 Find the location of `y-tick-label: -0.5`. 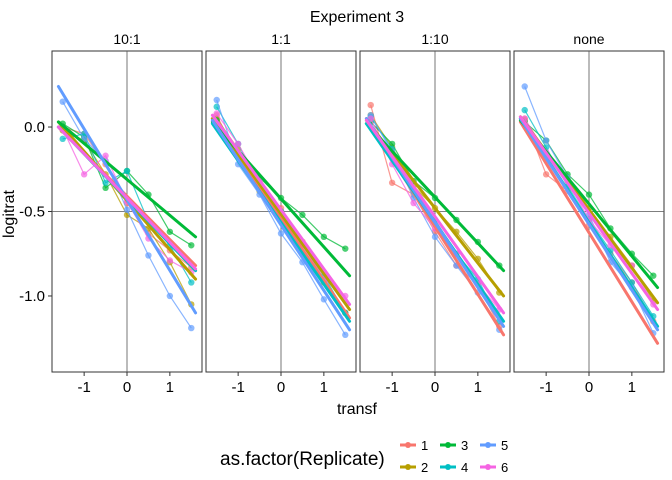

y-tick-label: -0.5 is located at coordinates (32, 212).